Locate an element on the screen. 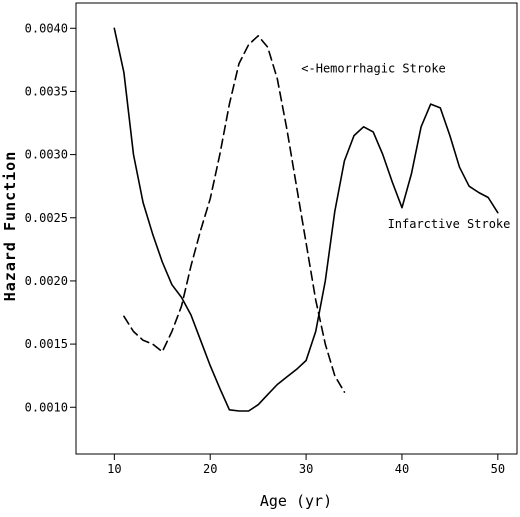 The image size is (520, 517). y-tick-label: 0.0030 is located at coordinates (46, 155).